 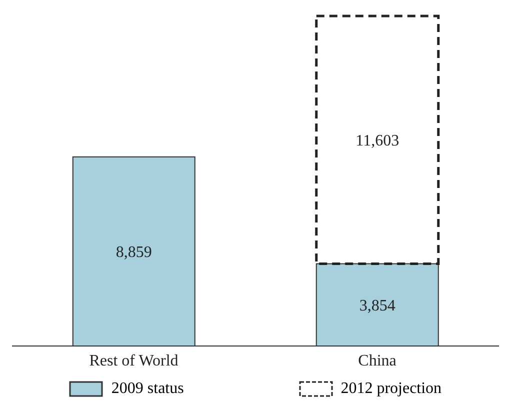 What do you see at coordinates (134, 253) in the screenshot?
I see `data-label: 8,859` at bounding box center [134, 253].